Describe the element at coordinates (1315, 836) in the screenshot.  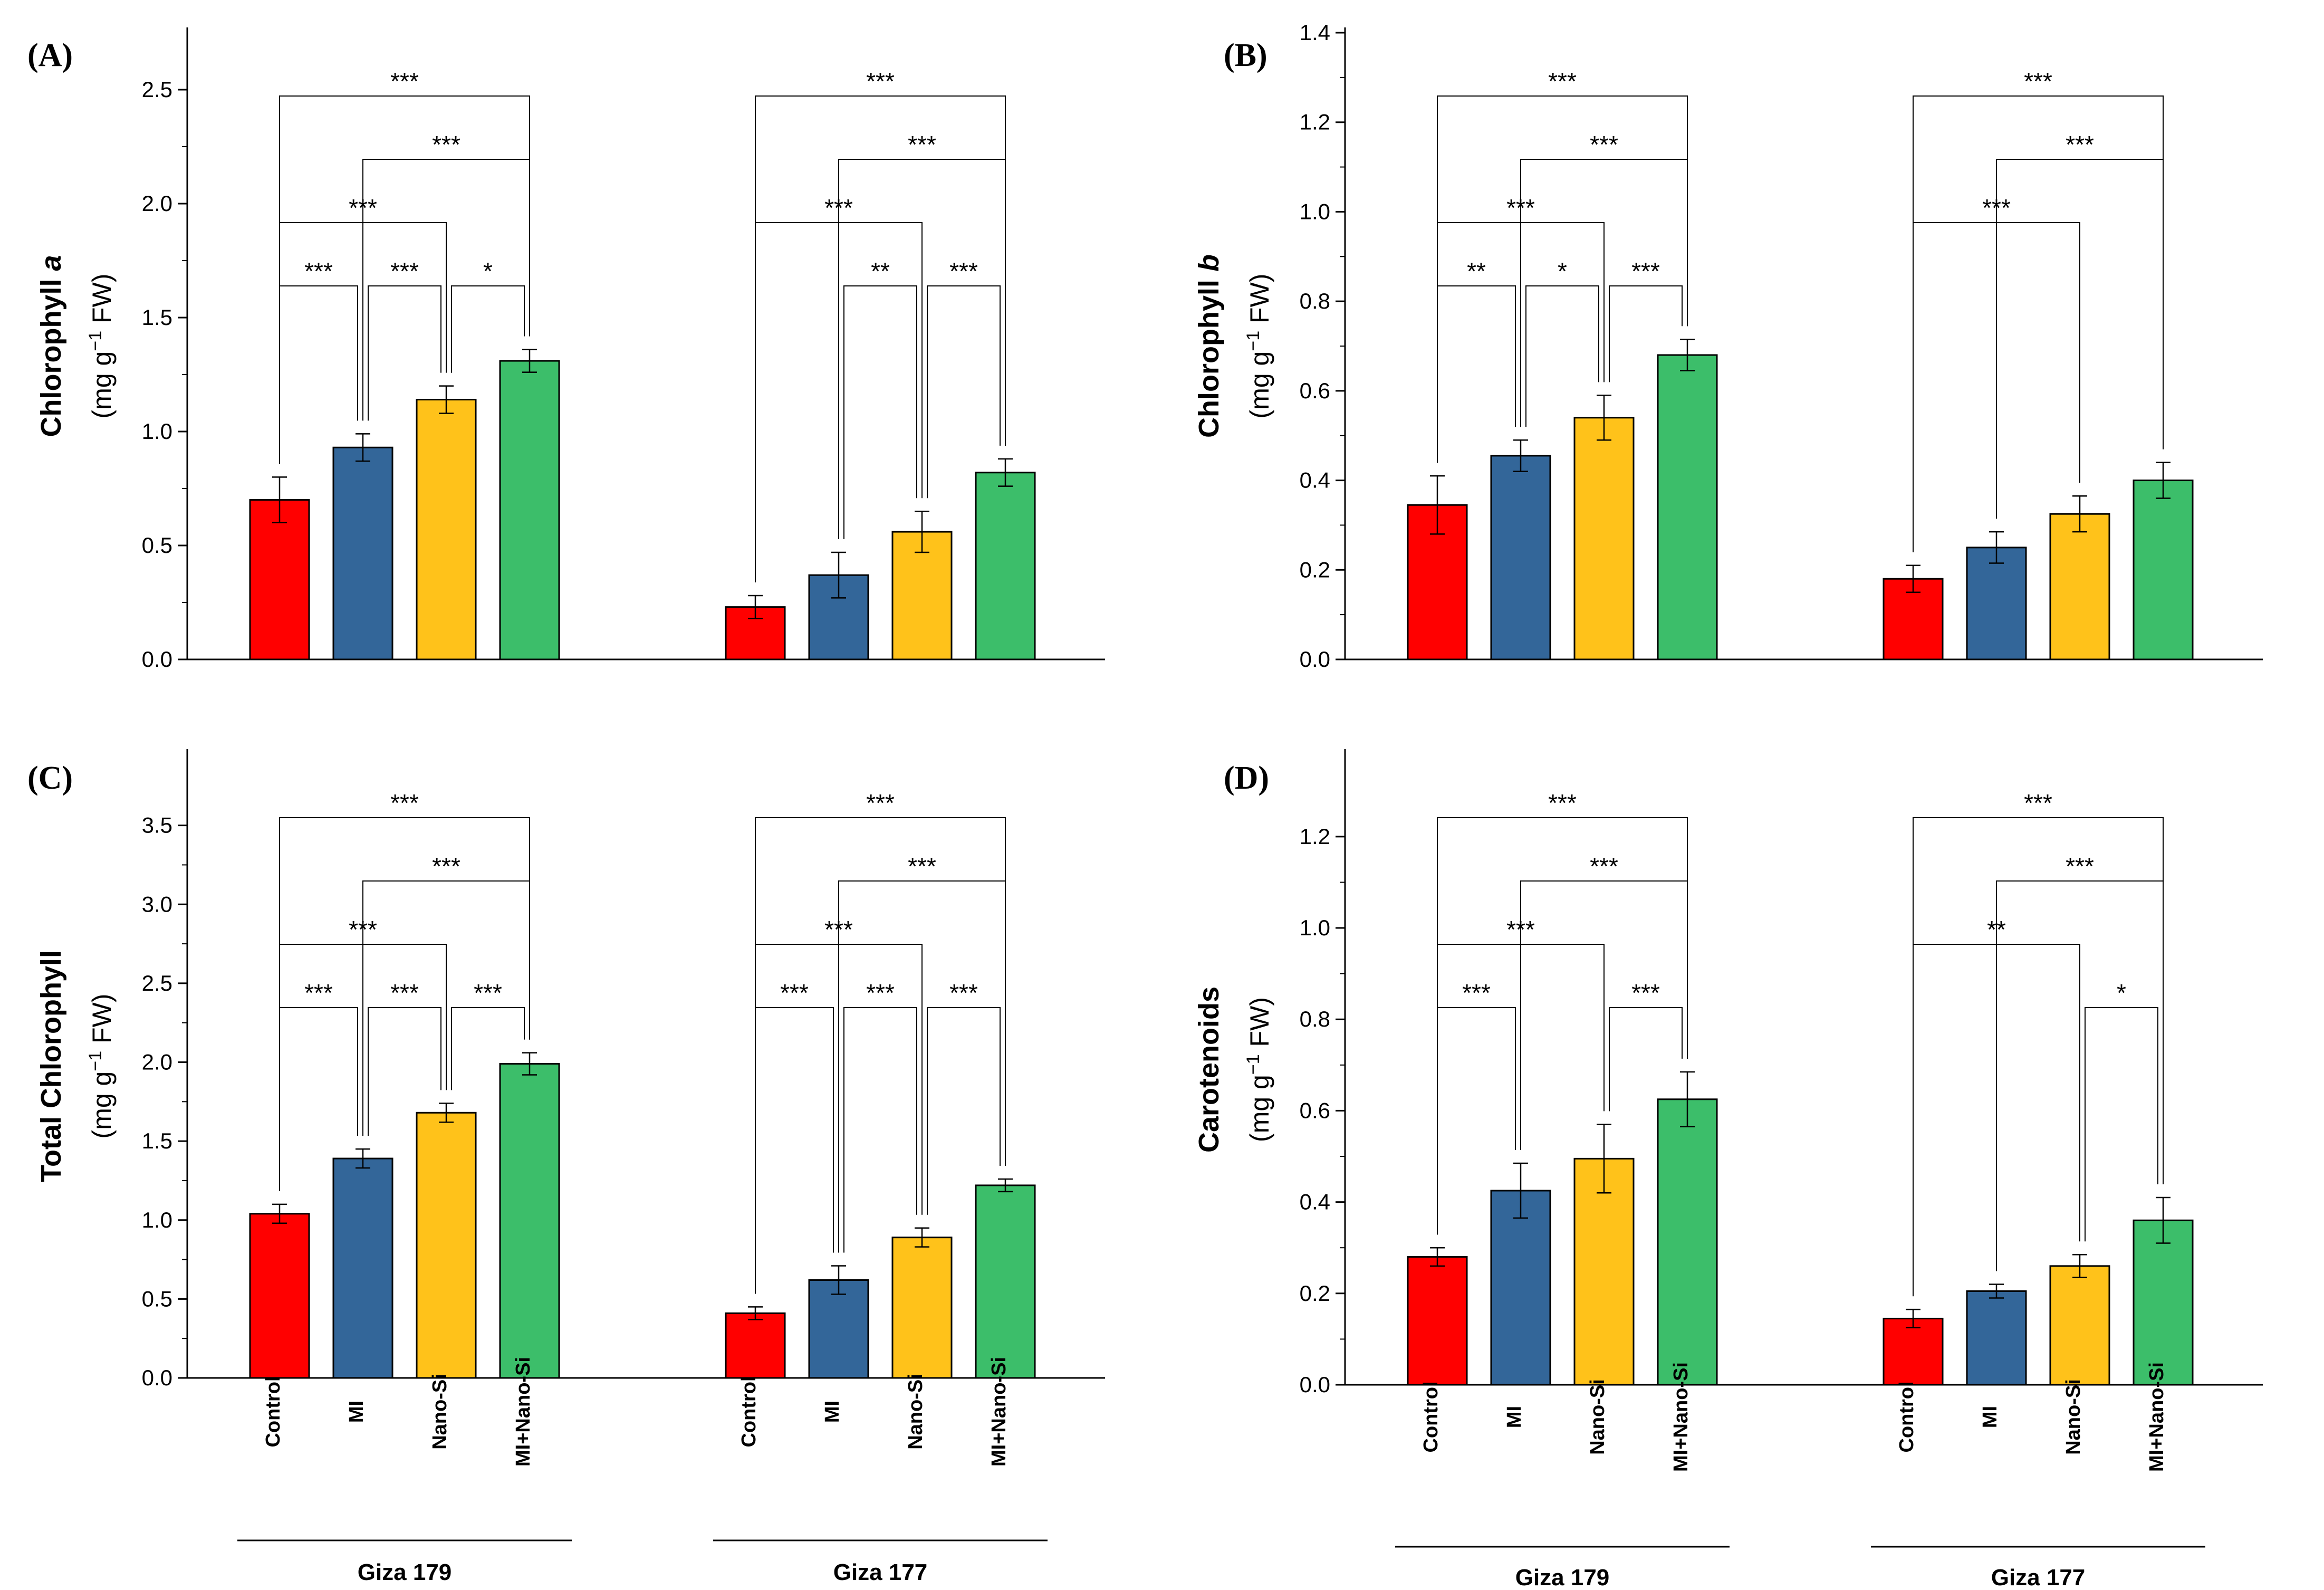
I see `y-tick-label: 1.2` at that location.